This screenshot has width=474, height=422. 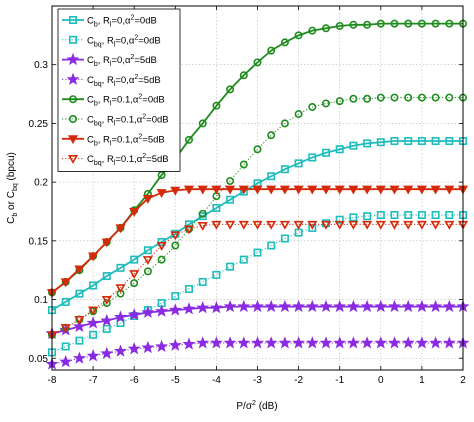 What do you see at coordinates (339, 380) in the screenshot?
I see `x-tick-label: -1` at bounding box center [339, 380].